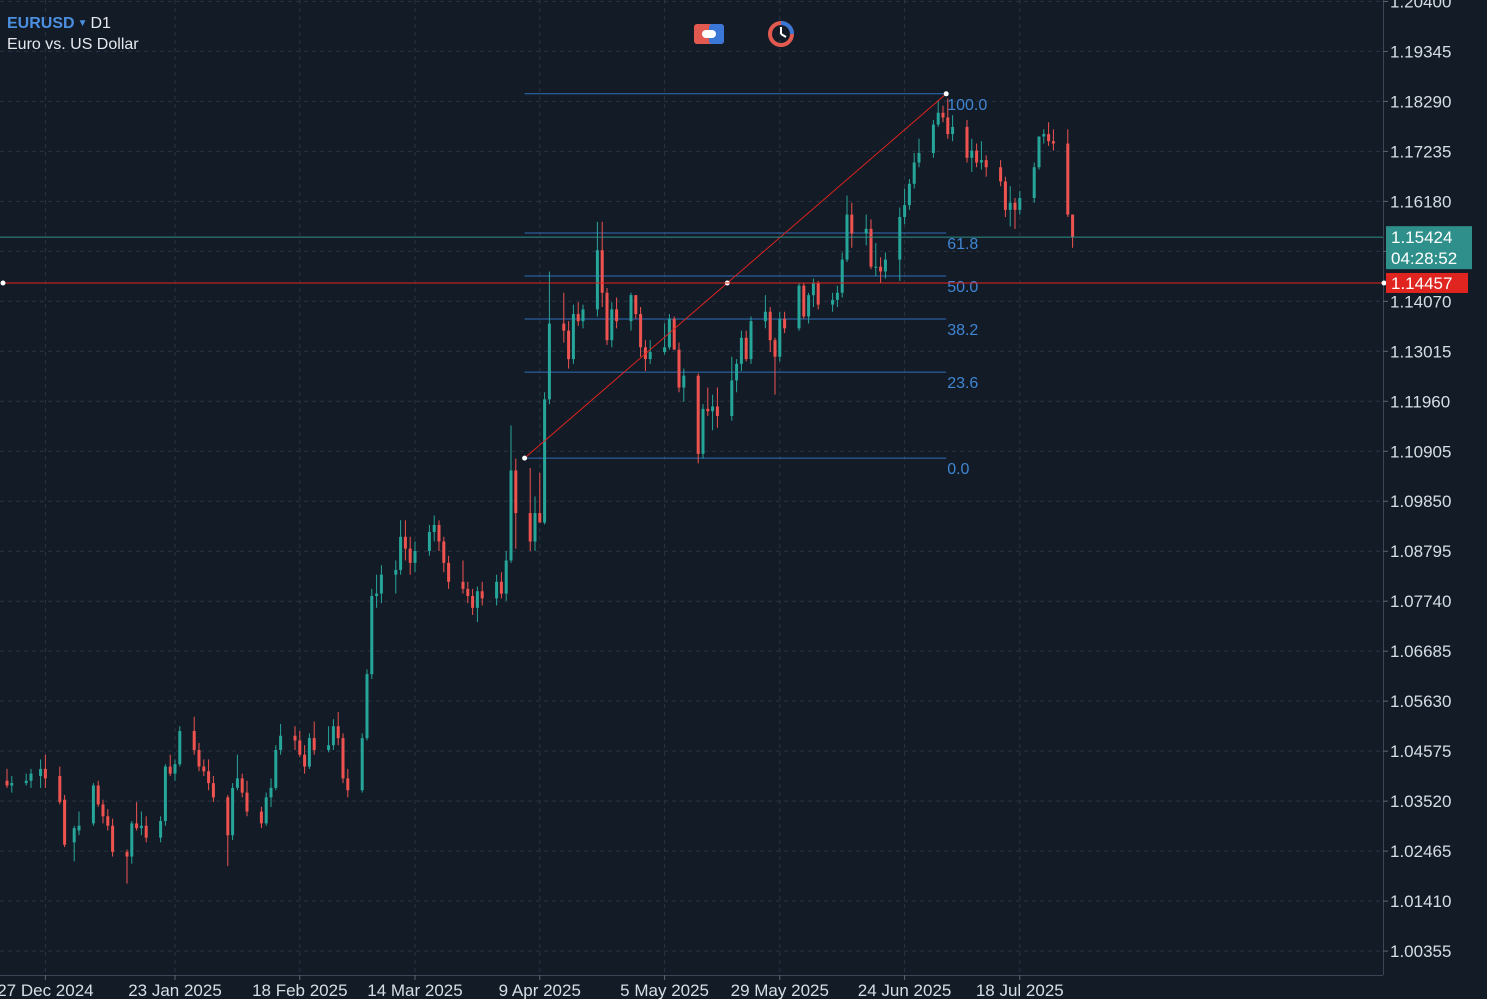  Describe the element at coordinates (1420, 701) in the screenshot. I see `y-axis-tick-label: 1.05630` at that location.